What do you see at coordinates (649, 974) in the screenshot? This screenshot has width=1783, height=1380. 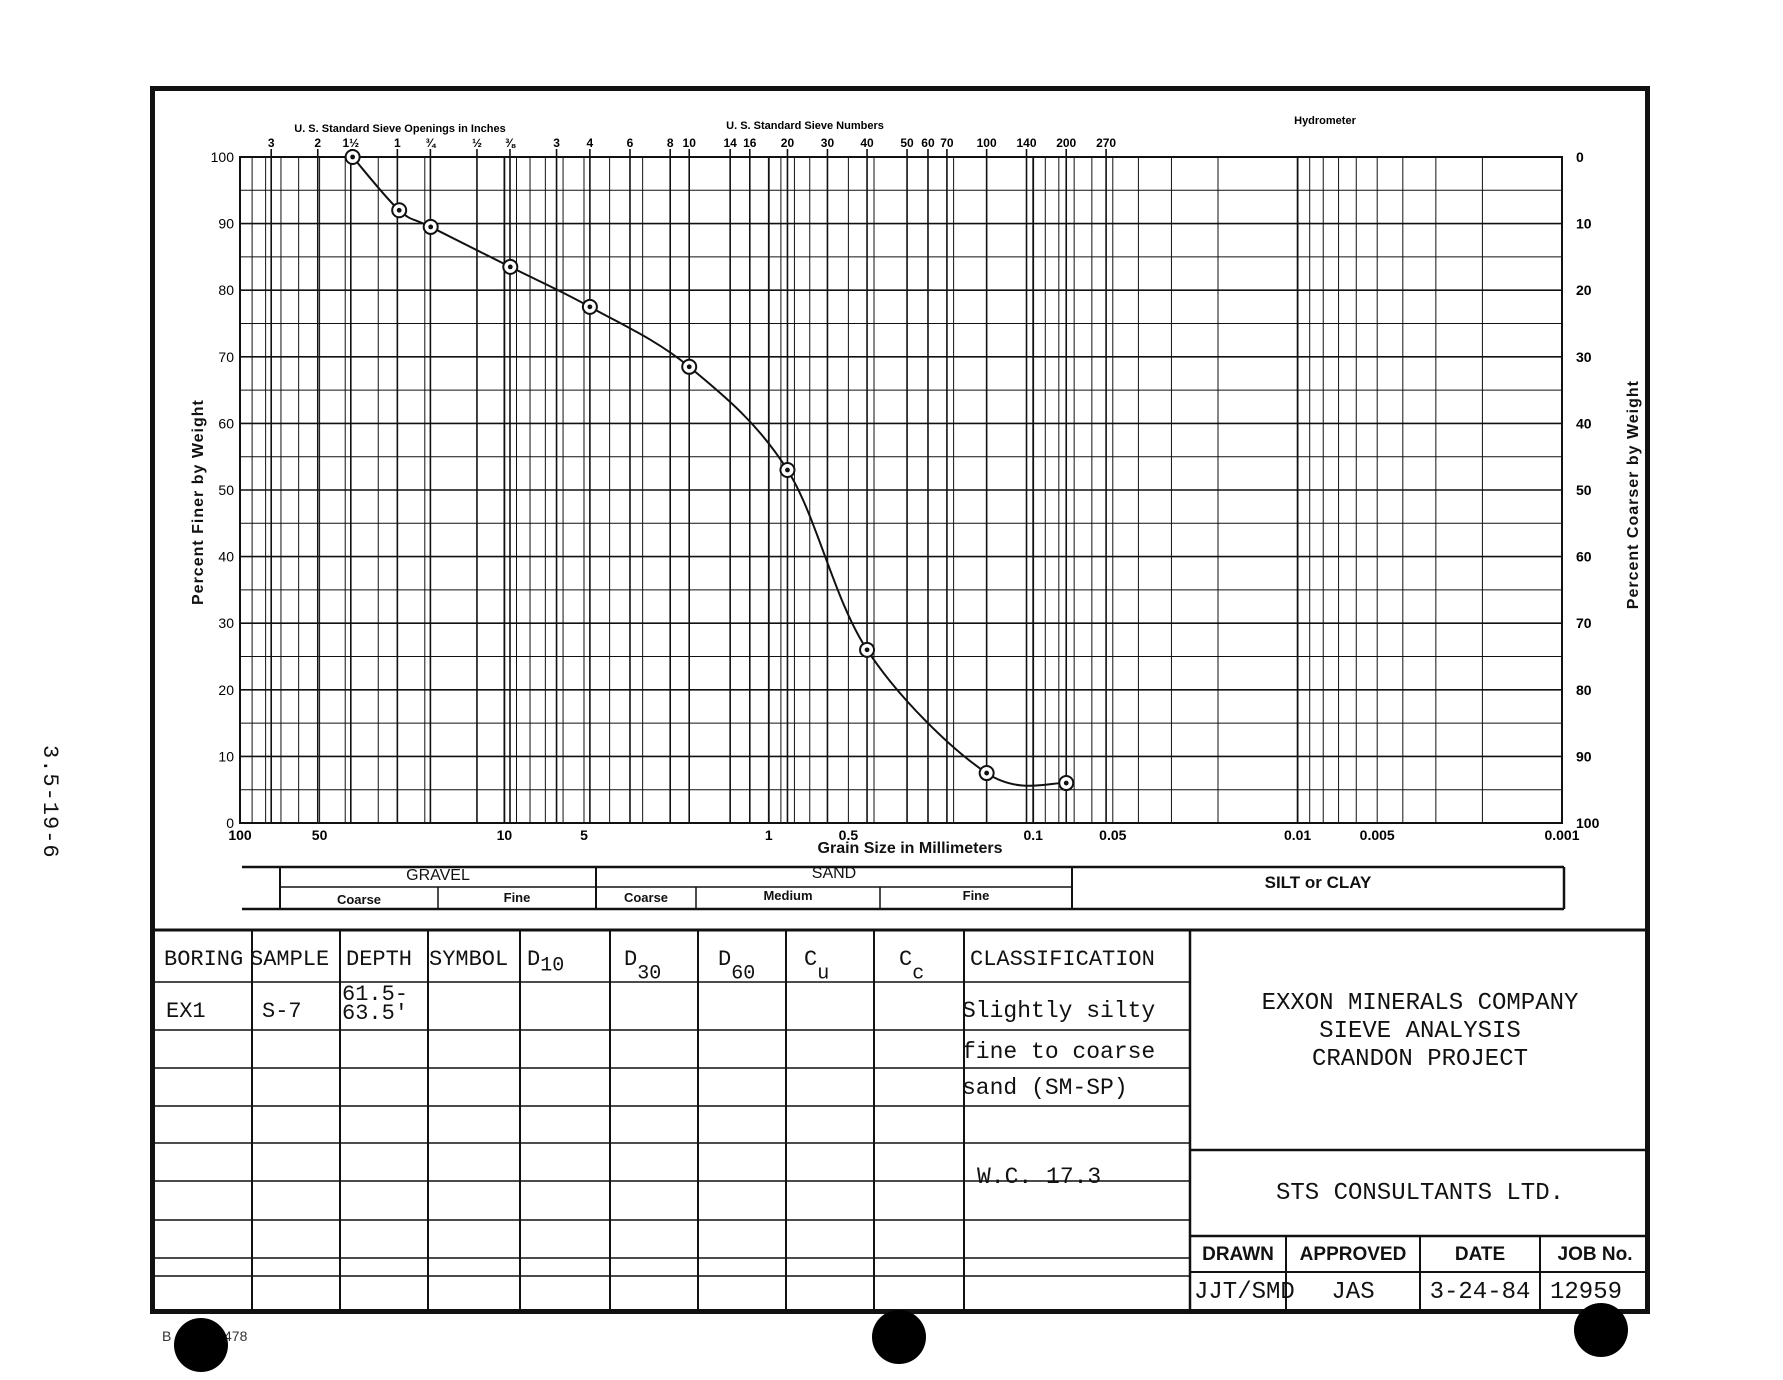 I see `header-d30-sub: 30` at bounding box center [649, 974].